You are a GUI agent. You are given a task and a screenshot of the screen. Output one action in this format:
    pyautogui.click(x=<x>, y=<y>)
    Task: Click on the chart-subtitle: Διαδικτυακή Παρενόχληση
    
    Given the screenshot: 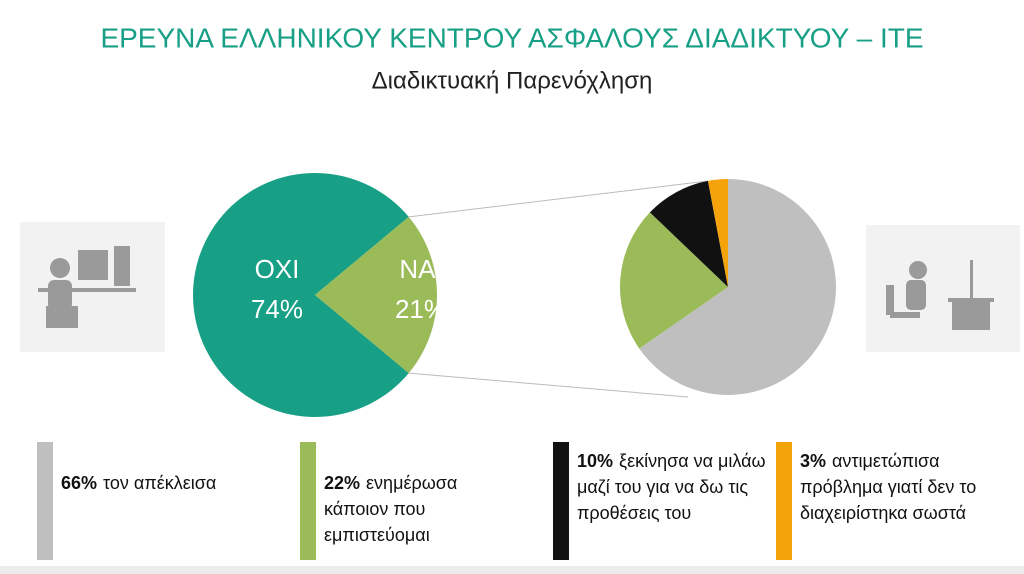 What is the action you would take?
    pyautogui.click(x=512, y=80)
    